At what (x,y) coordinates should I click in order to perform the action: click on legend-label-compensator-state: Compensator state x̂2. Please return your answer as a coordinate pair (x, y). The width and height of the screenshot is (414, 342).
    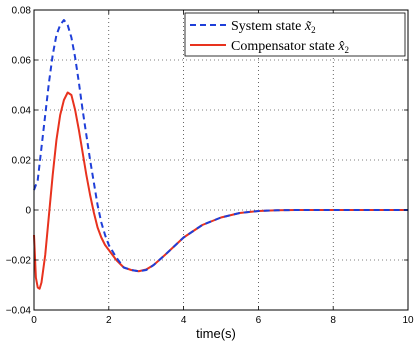
    Looking at the image, I should click on (290, 47).